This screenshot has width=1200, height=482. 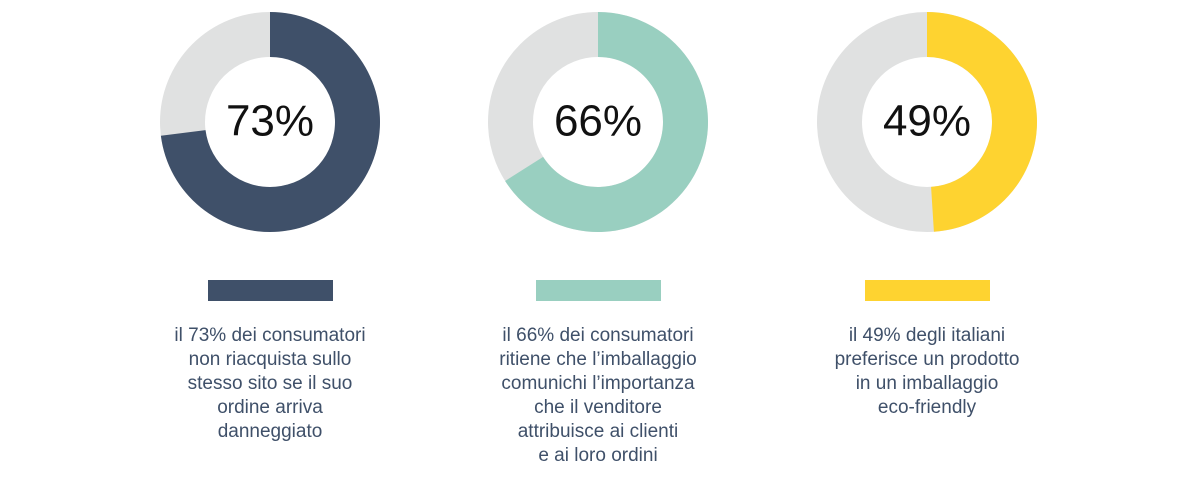 What do you see at coordinates (927, 383) in the screenshot?
I see `caption-line: in un imballaggio` at bounding box center [927, 383].